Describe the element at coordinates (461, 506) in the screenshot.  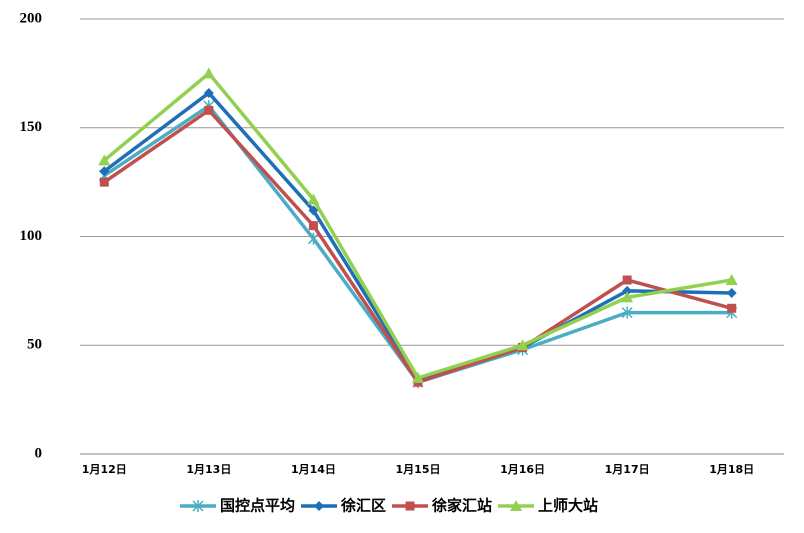
I see `legend-label: 徐家汇站` at that location.